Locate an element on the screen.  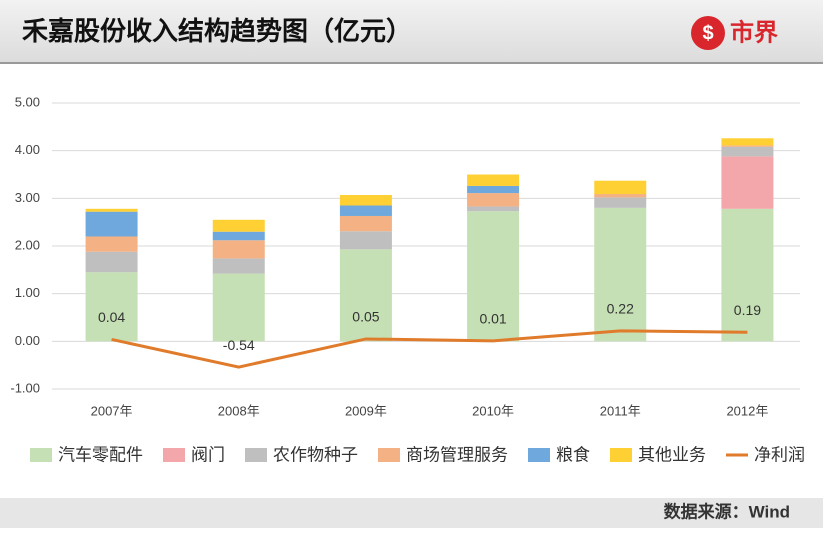
y-tick-label: 5.00 is located at coordinates (27, 101).